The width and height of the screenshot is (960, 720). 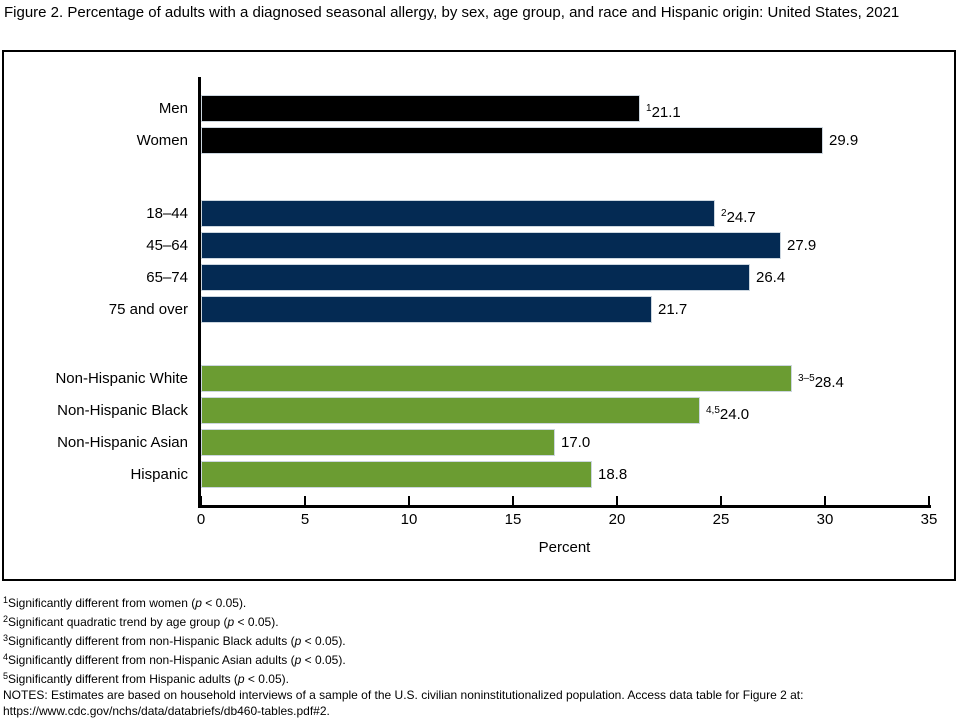 What do you see at coordinates (305, 519) in the screenshot?
I see `x-tick-label: 5` at bounding box center [305, 519].